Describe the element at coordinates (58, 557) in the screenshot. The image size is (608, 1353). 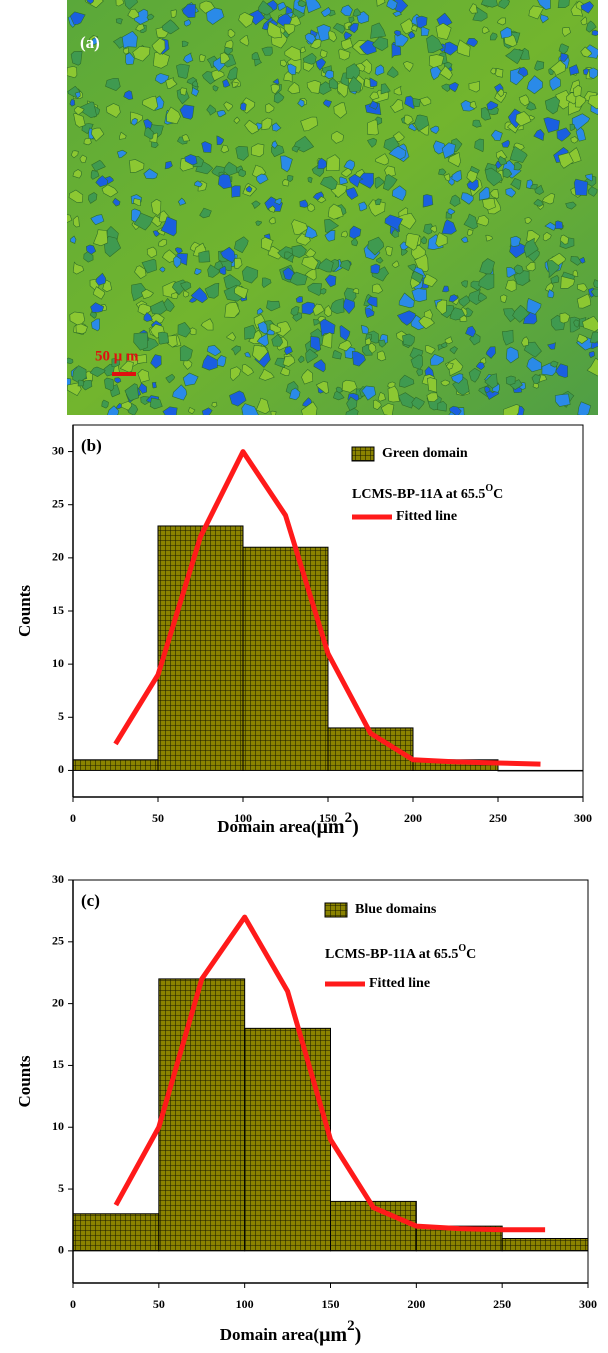
I see `y-tick-label: 20` at that location.